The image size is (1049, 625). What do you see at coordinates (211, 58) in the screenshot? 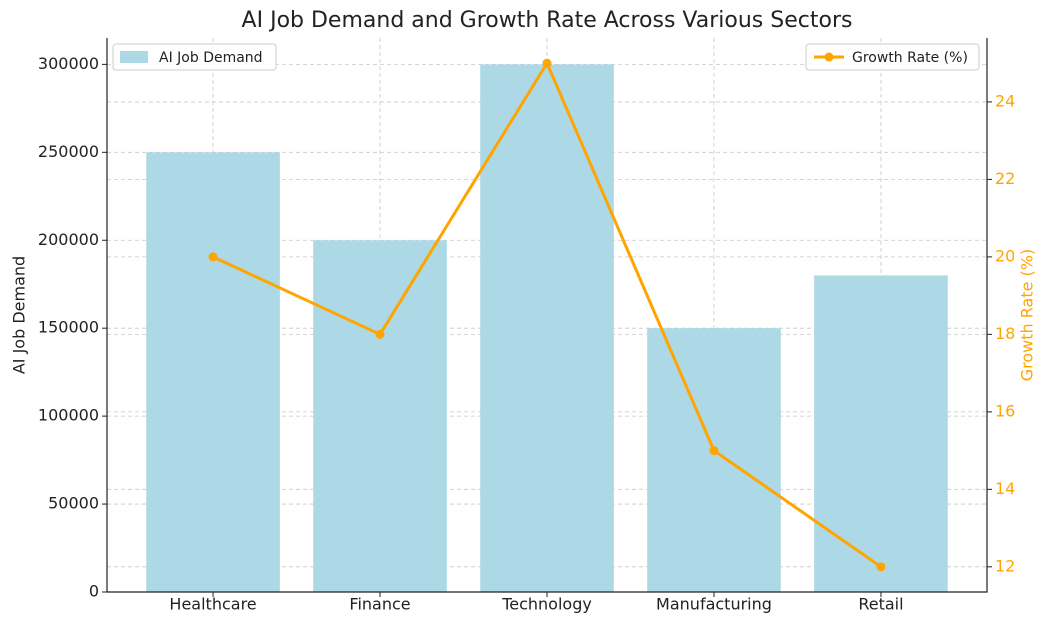
I see `legend-label: AI Job Demand` at bounding box center [211, 58].